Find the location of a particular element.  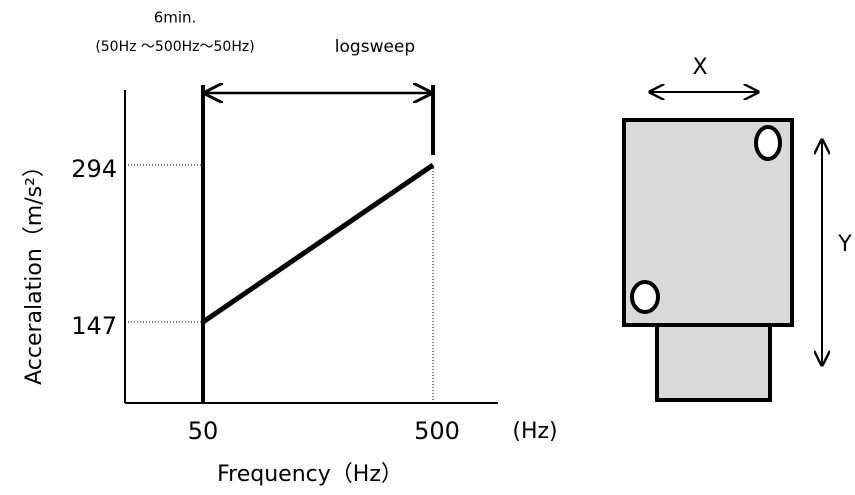

sweep-range: (50Hz ～500Hz～50Hz) is located at coordinates (174, 47).